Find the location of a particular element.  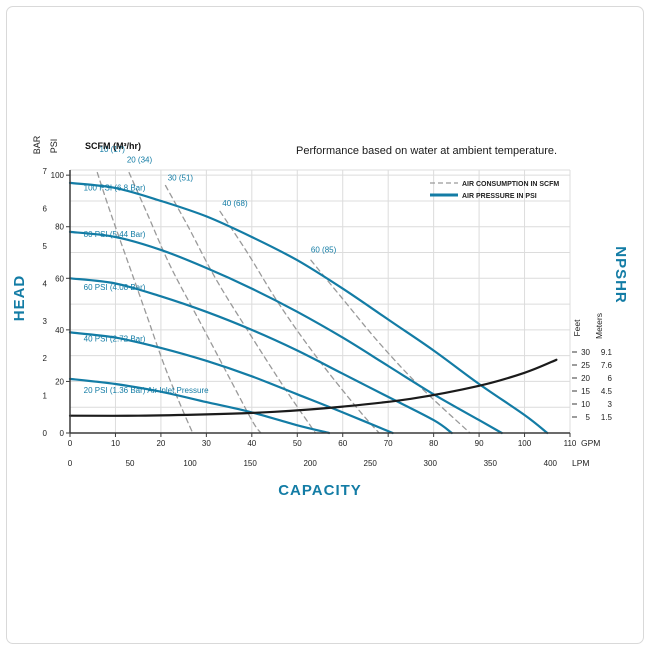

bar-tick-label: 6 is located at coordinates (45, 209).